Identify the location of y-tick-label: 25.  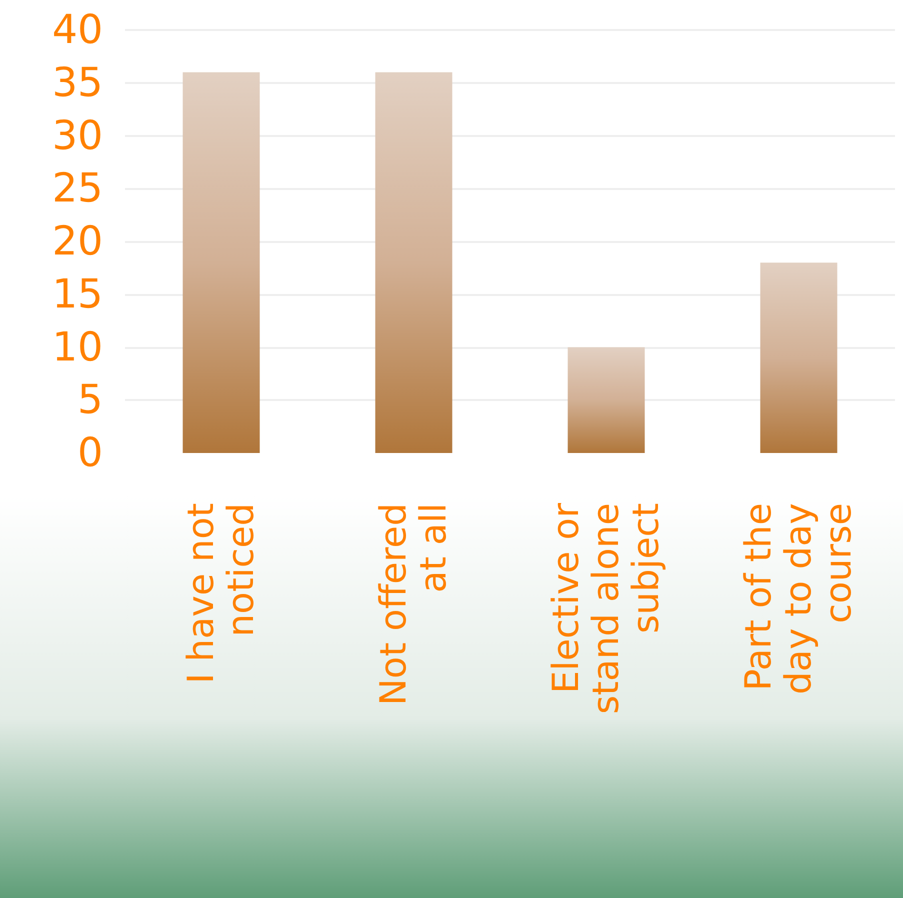
(77, 189).